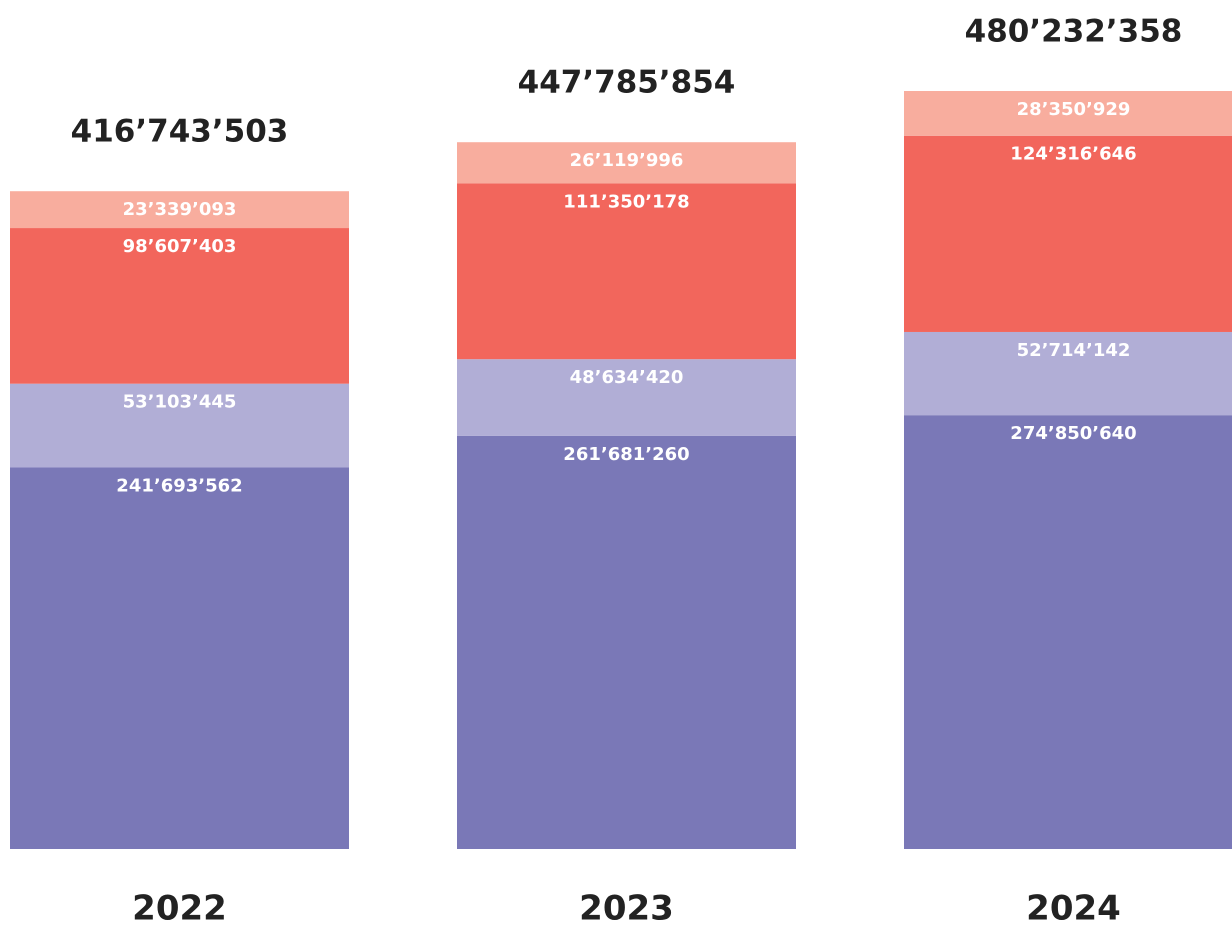 The width and height of the screenshot is (1232, 925). Describe the element at coordinates (1073, 154) in the screenshot. I see `segment-label: 124’316’646` at that location.